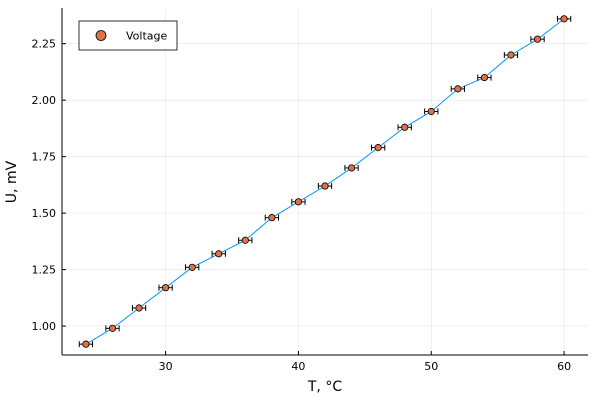 The width and height of the screenshot is (600, 400). What do you see at coordinates (12, 181) in the screenshot?
I see `y-axis-label: U, mV` at bounding box center [12, 181].